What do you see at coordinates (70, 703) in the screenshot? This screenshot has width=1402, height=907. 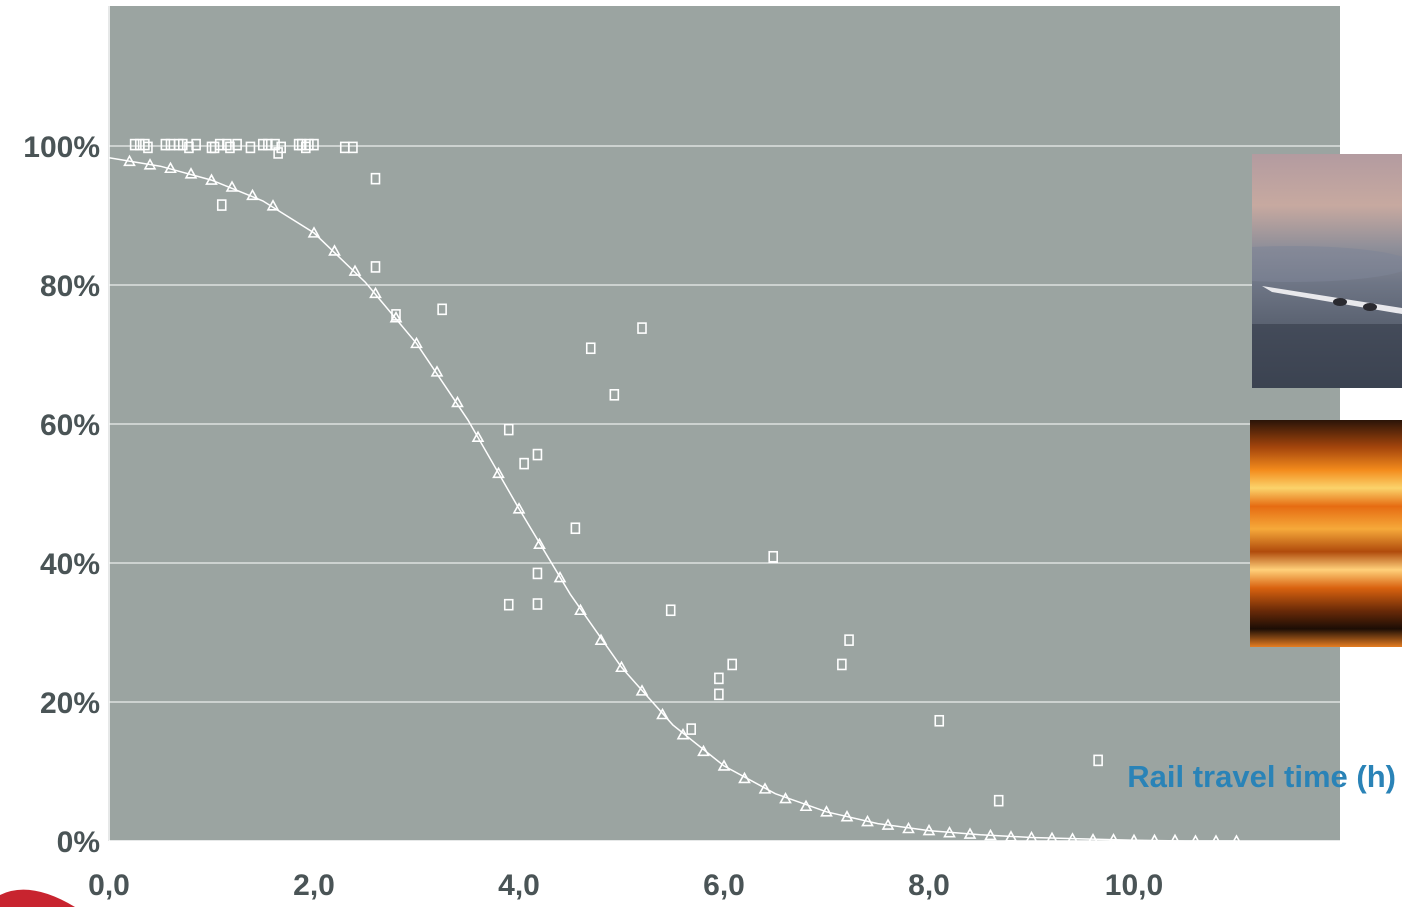 I see `y-tick-label: 20%` at bounding box center [70, 703].